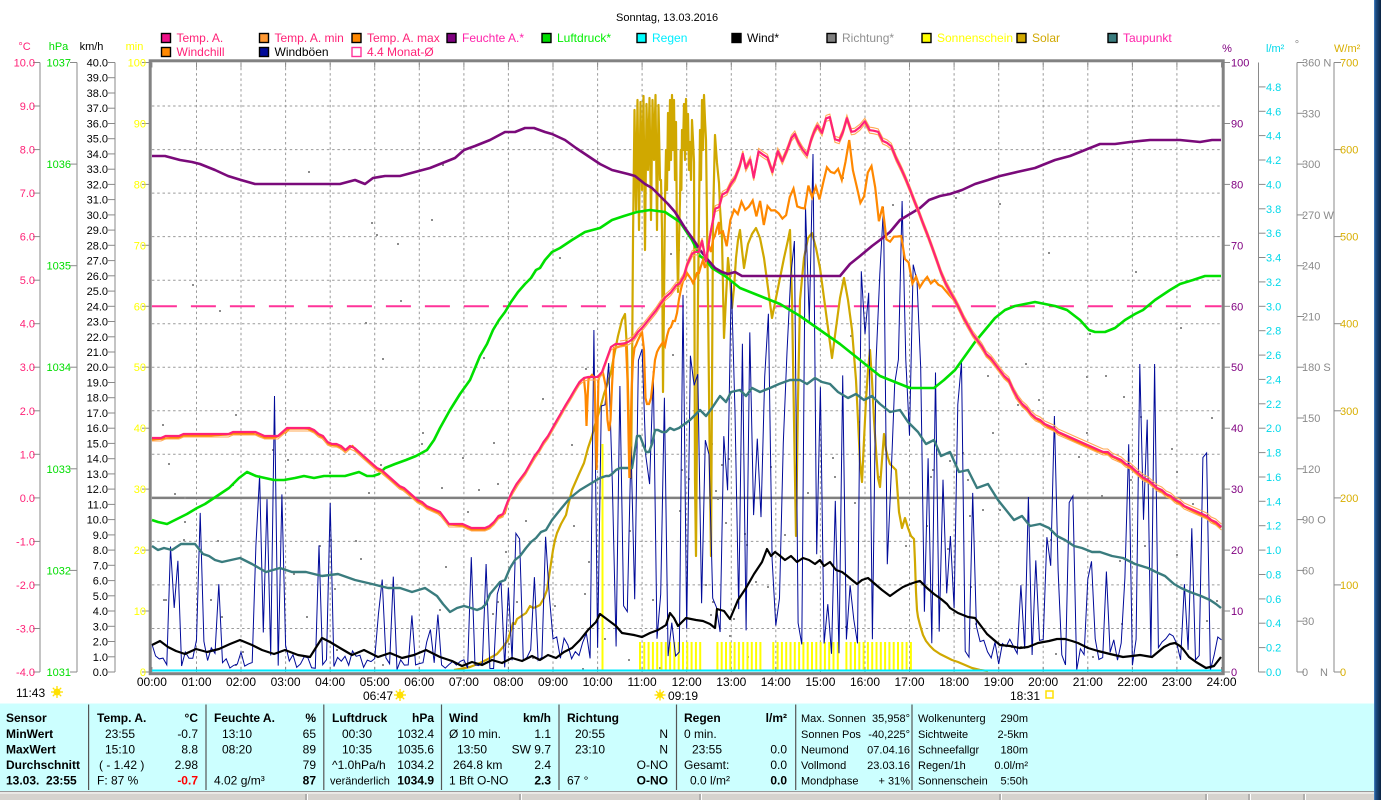 The width and height of the screenshot is (1381, 800). I want to click on svg-text: Feuchte A.*, so click(493, 38).